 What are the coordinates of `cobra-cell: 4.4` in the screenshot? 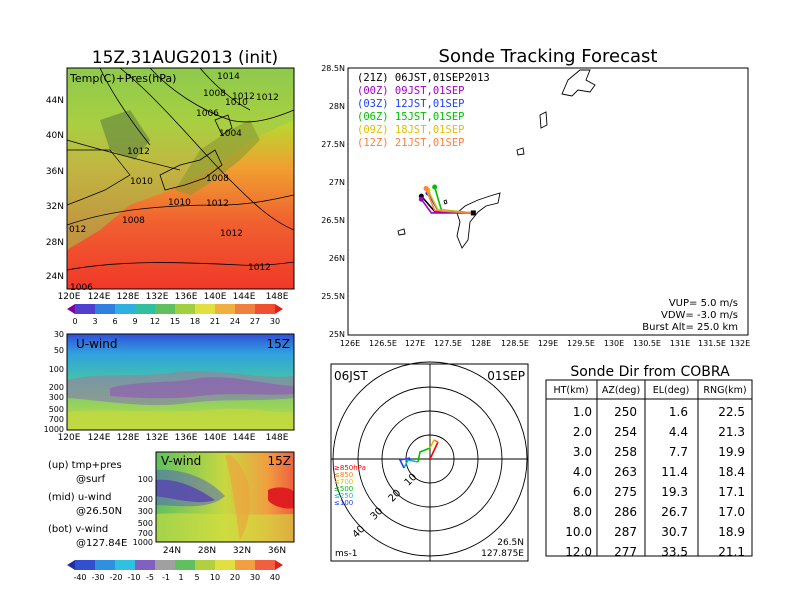 It's located at (678, 432).